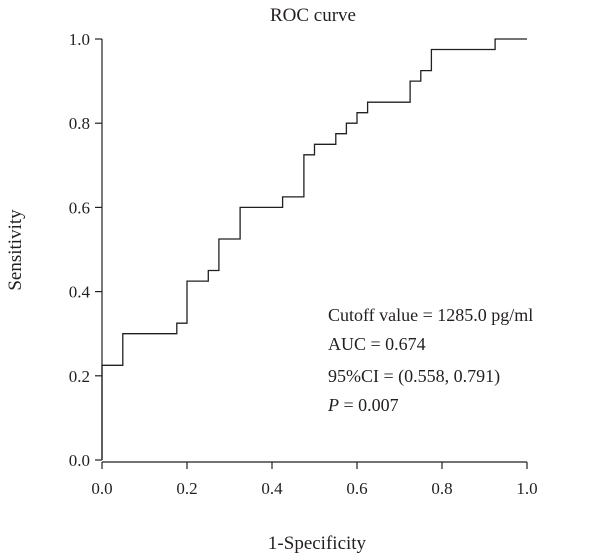 This screenshot has height=557, width=600. Describe the element at coordinates (85, 250) in the screenshot. I see `y-ticks: 0.0 0.2 0.4 0.6 0.8 1.0` at that location.